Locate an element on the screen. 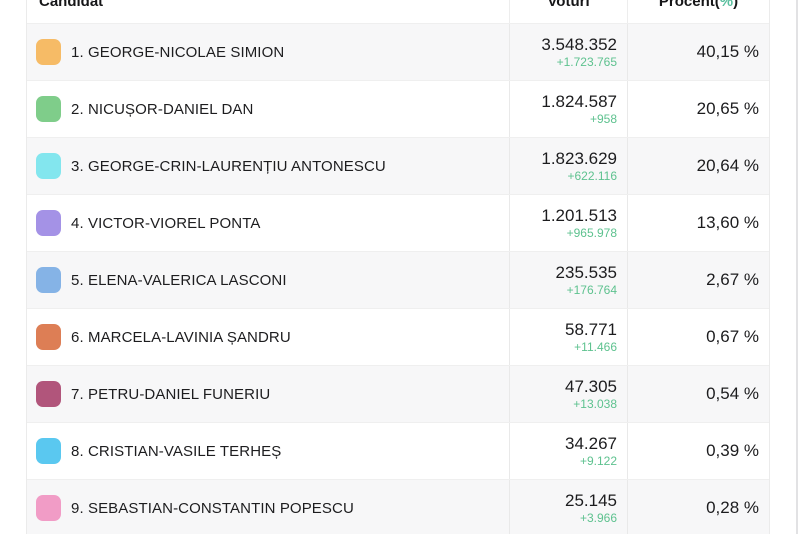  votes-delta: +3.966 is located at coordinates (598, 517).